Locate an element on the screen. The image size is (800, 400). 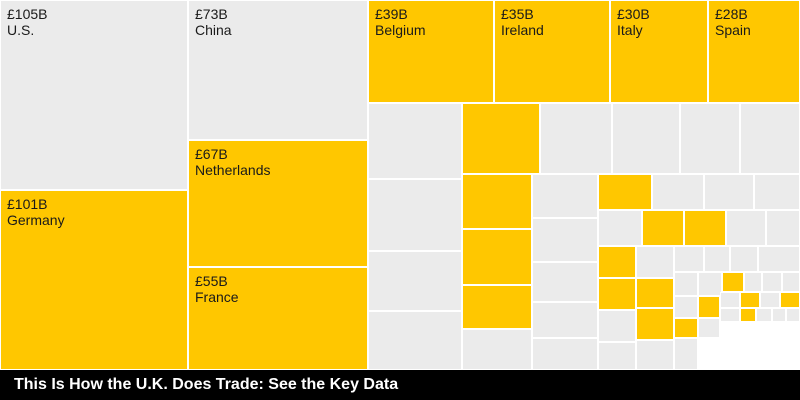
cell-country-label: Germany is located at coordinates (36, 220).